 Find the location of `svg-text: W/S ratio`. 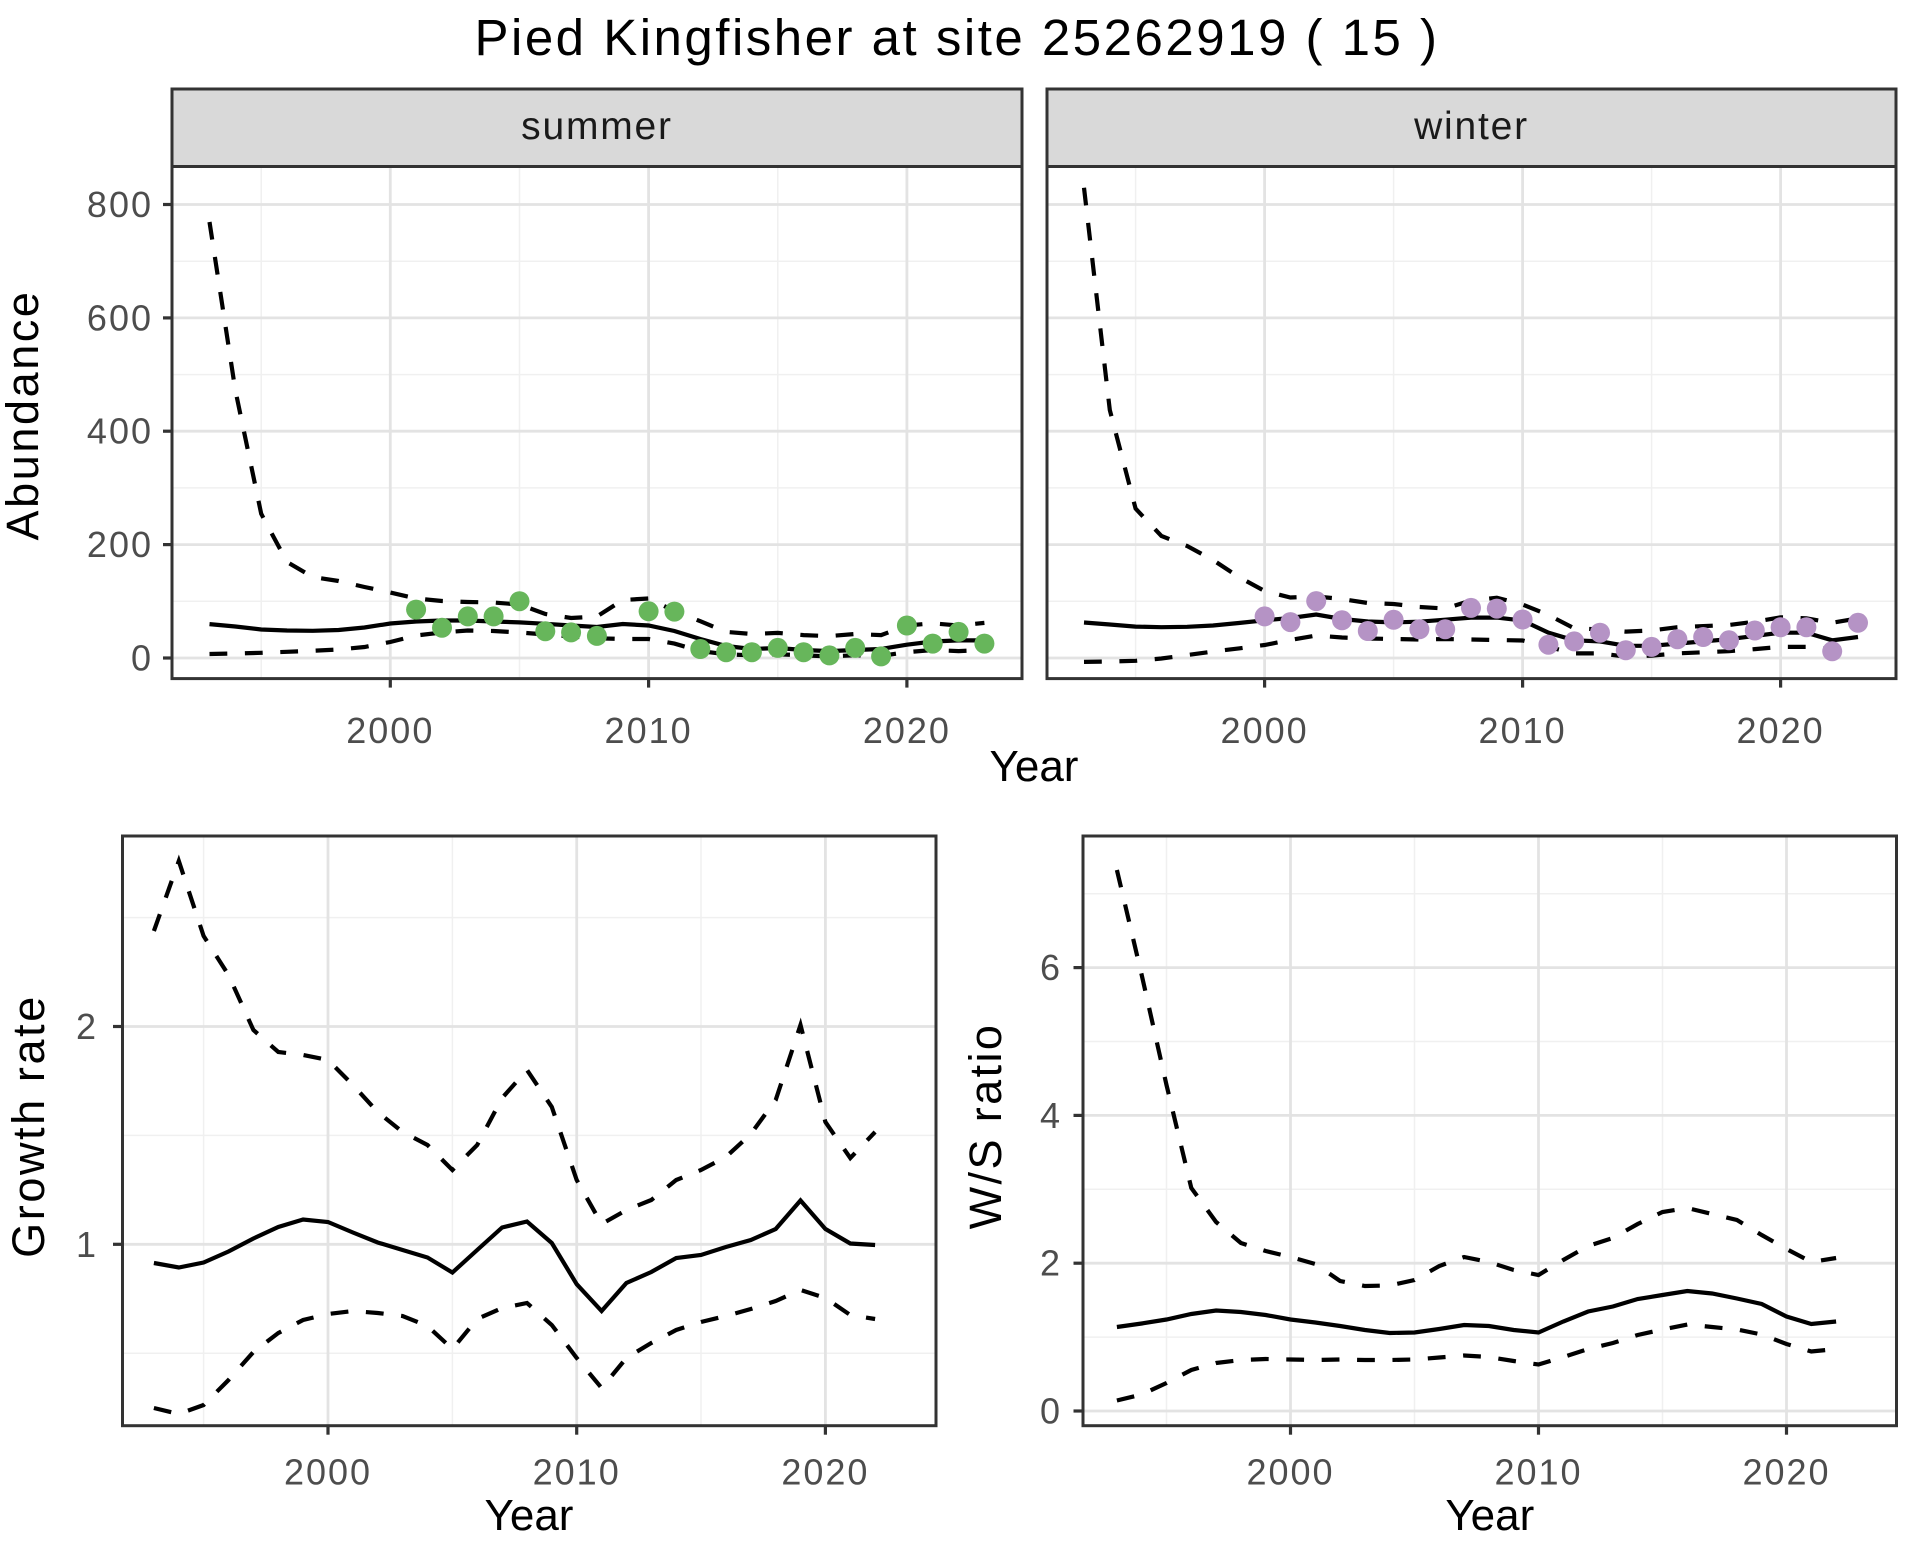

svg-text: W/S ratio is located at coordinates (985, 1126).